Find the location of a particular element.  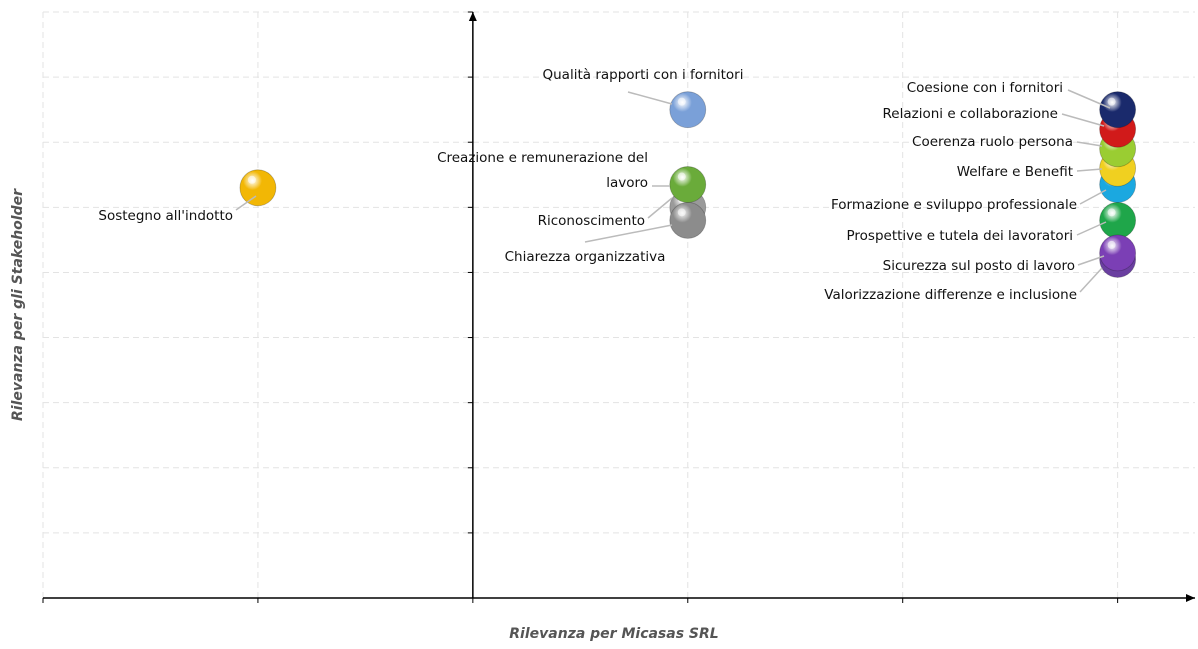

point-label: Sostegno all'indotto is located at coordinates (165, 216).